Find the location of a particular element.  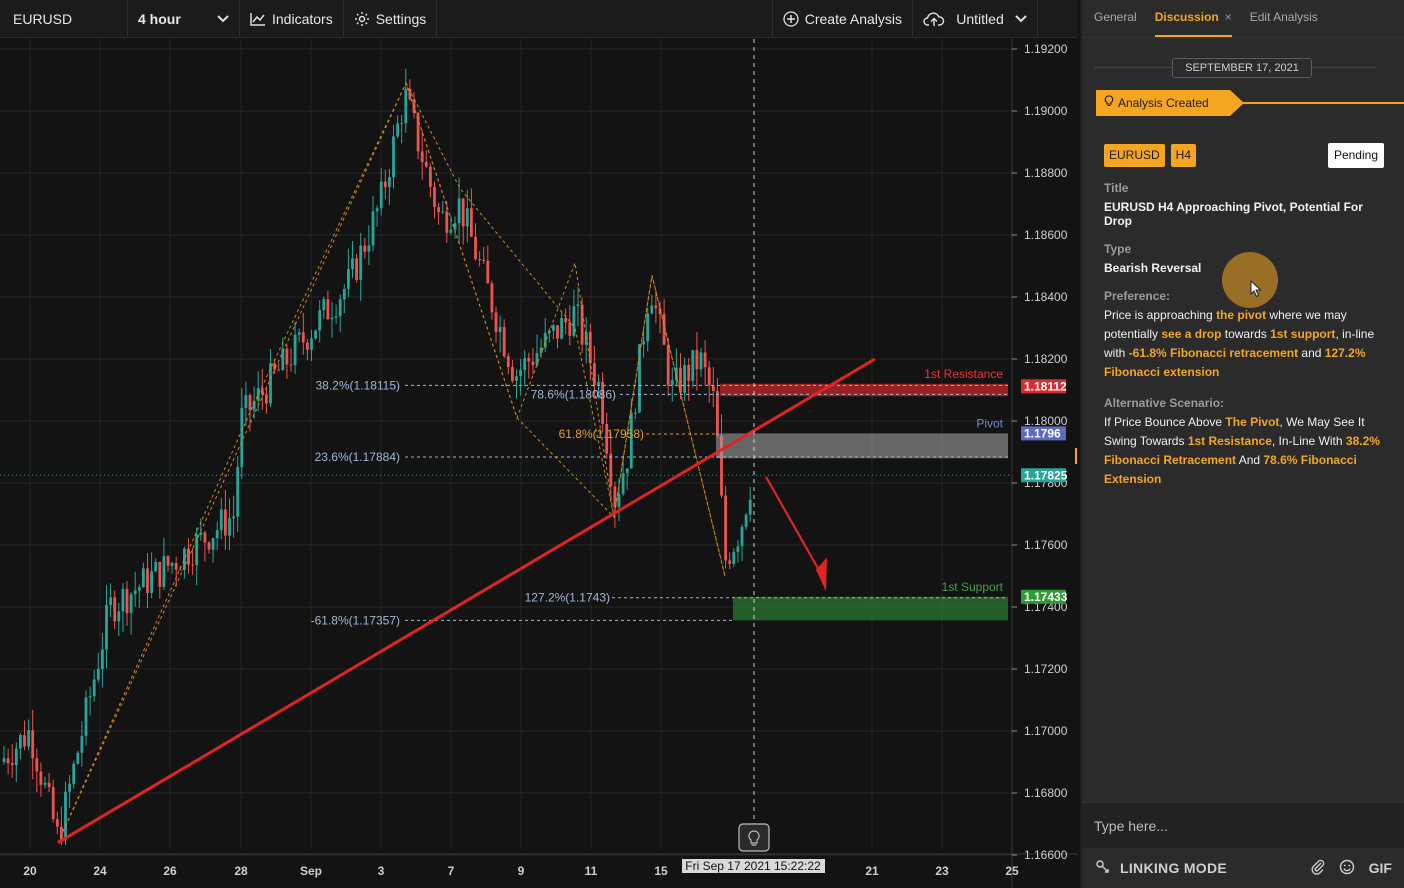

indicators-button: Indicators is located at coordinates (292, 18).